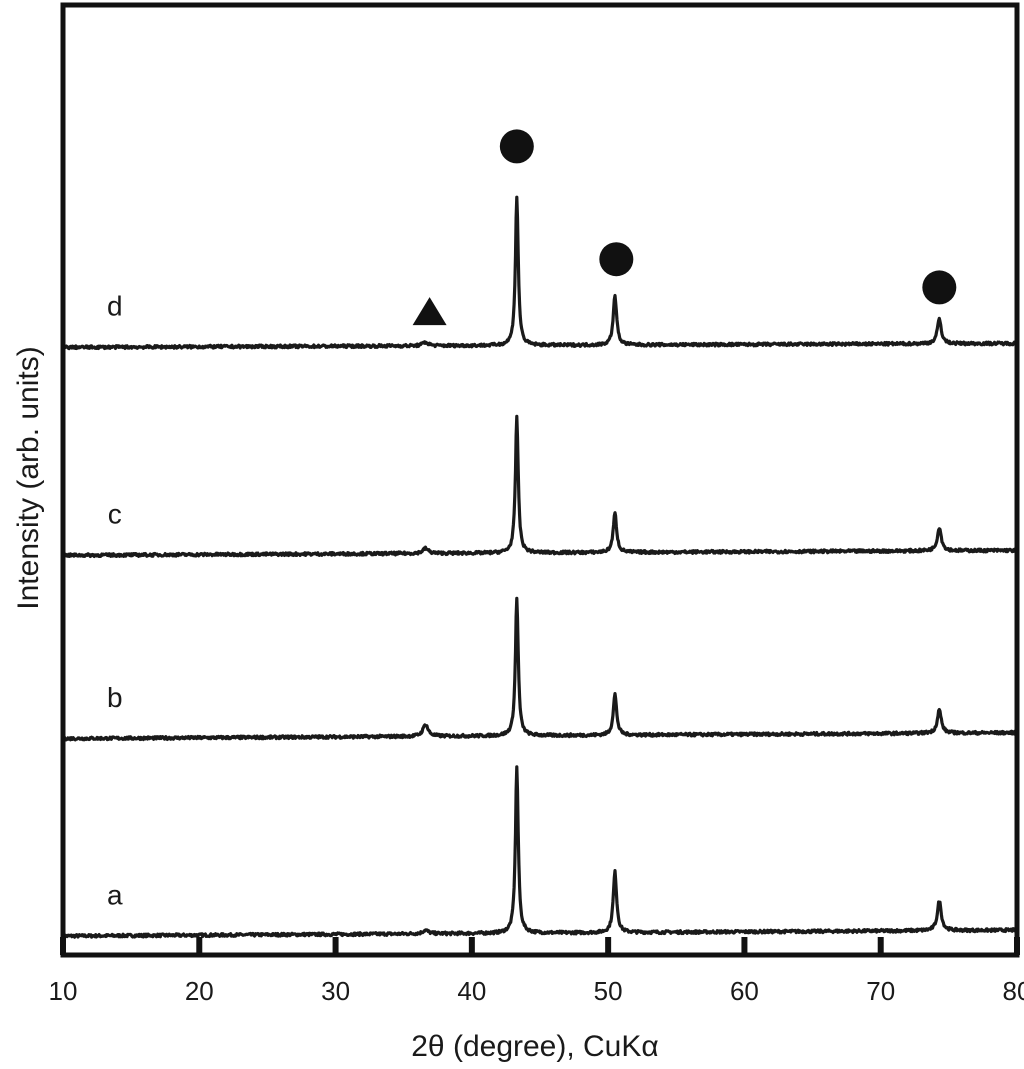 The height and width of the screenshot is (1069, 1024). Describe the element at coordinates (199, 991) in the screenshot. I see `x-tick-label: 20` at that location.